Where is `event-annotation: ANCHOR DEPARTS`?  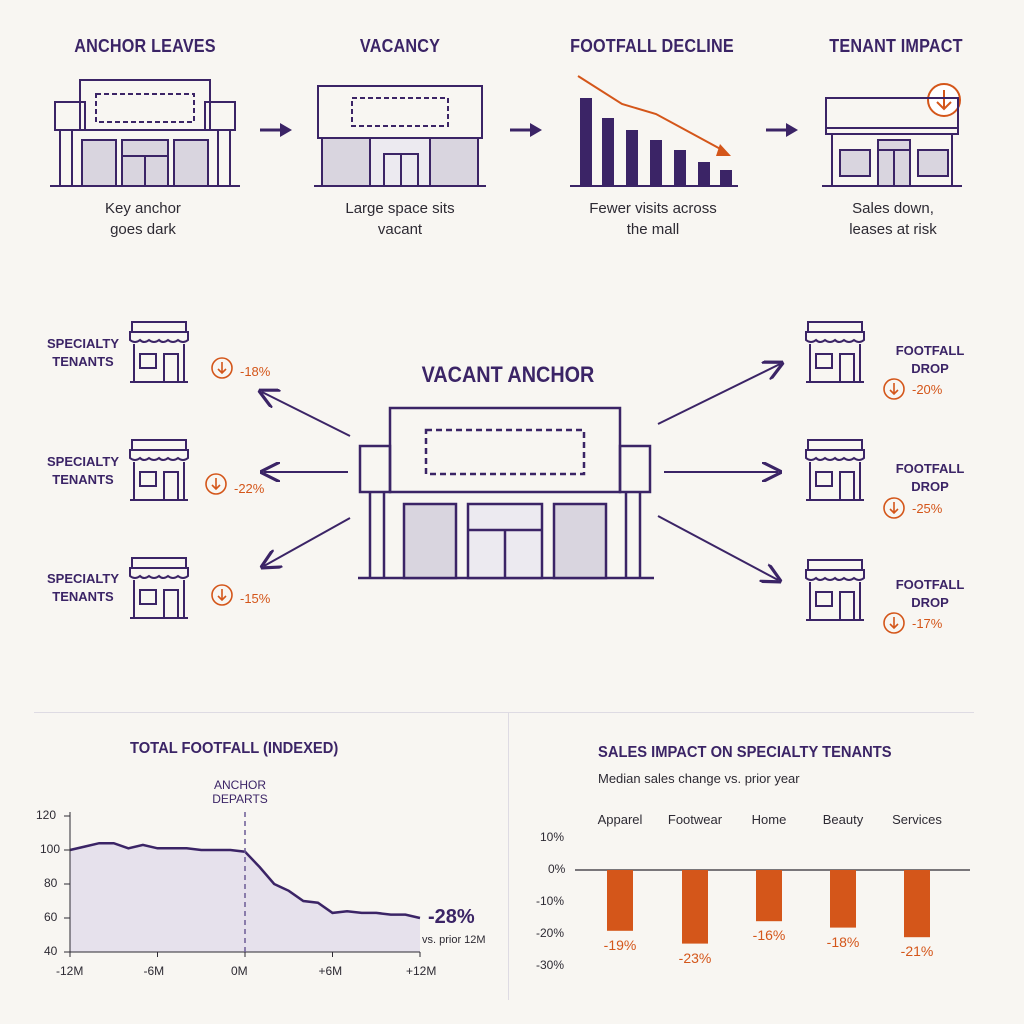
event-annotation: ANCHOR DEPARTS is located at coordinates (240, 792).